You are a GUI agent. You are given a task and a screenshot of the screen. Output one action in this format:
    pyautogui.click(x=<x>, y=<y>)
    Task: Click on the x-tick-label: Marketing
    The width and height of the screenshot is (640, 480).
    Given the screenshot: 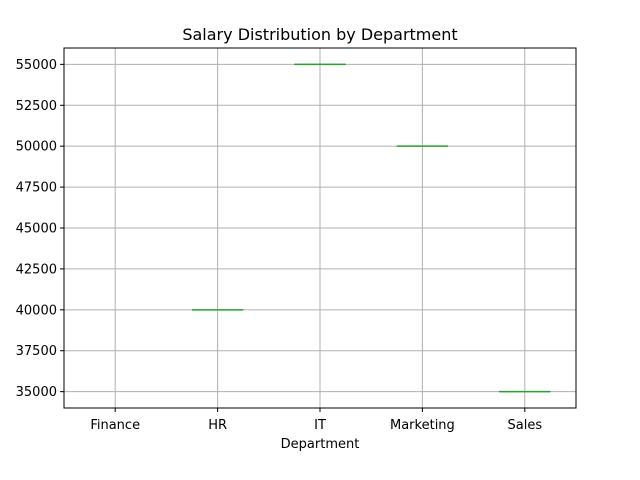 What is the action you would take?
    pyautogui.click(x=422, y=425)
    